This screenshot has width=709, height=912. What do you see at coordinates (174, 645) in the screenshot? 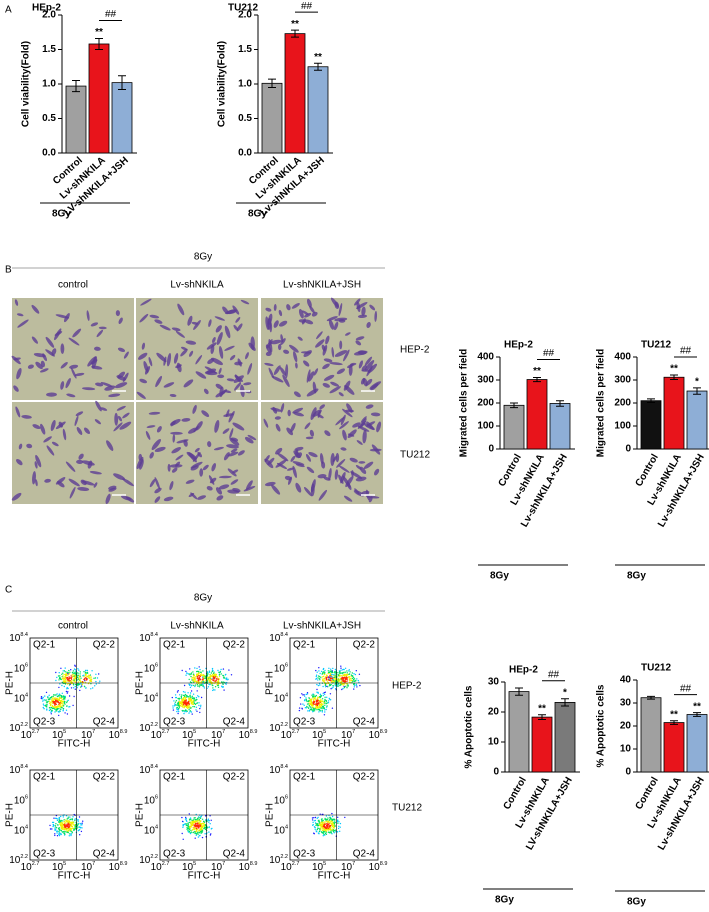
I see `quadrant-label: Q2-1` at bounding box center [174, 645].